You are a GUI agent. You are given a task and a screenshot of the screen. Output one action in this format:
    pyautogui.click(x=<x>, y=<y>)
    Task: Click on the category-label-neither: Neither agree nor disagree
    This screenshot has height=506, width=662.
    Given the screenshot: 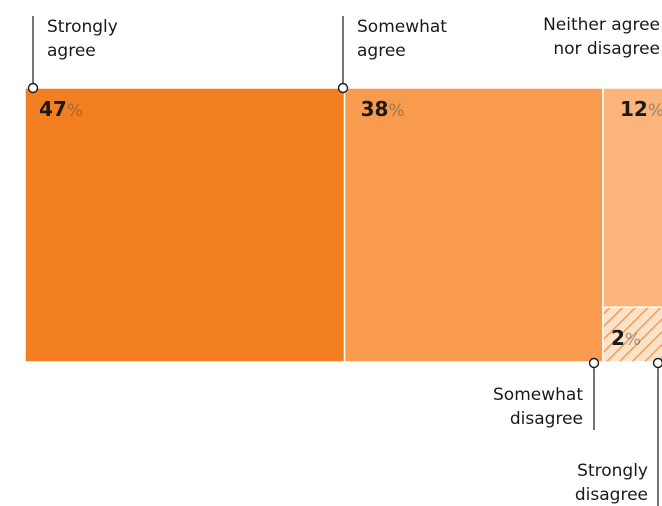 What is the action you would take?
    pyautogui.click(x=601, y=37)
    